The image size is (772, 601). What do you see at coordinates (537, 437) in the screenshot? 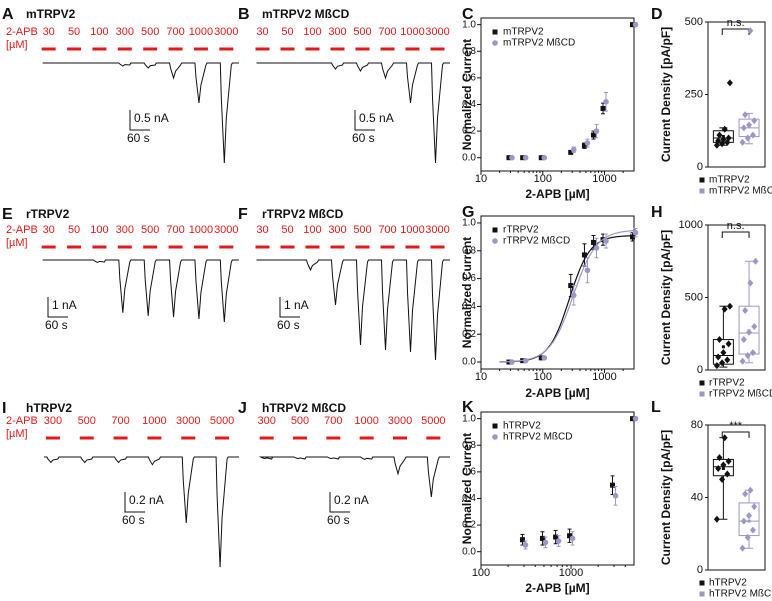
I see `legend-label: hTRPV2 MßCD` at bounding box center [537, 437].